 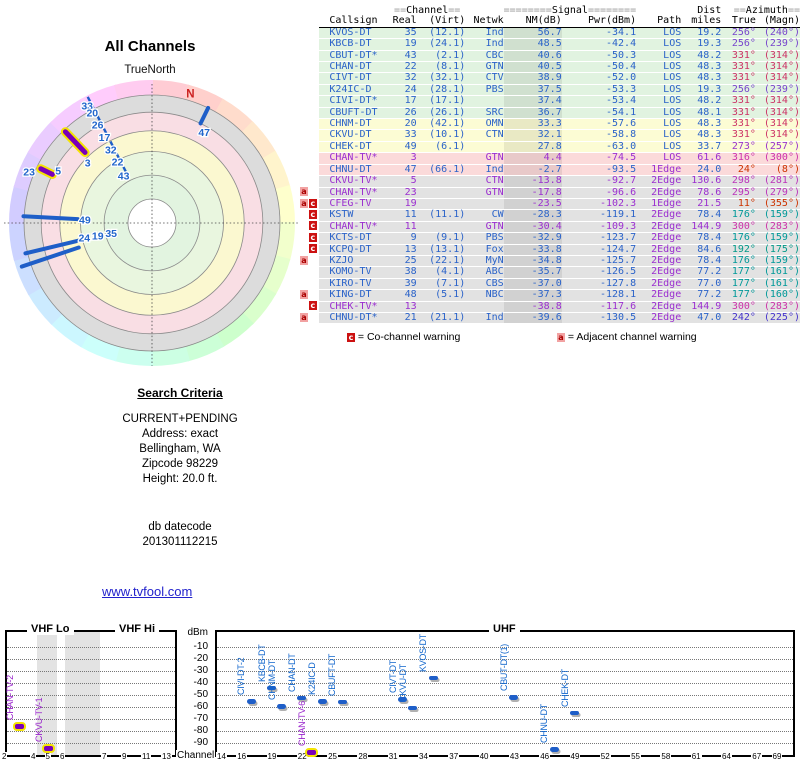 I want to click on real-channel-cell: 25, so click(x=403, y=261).